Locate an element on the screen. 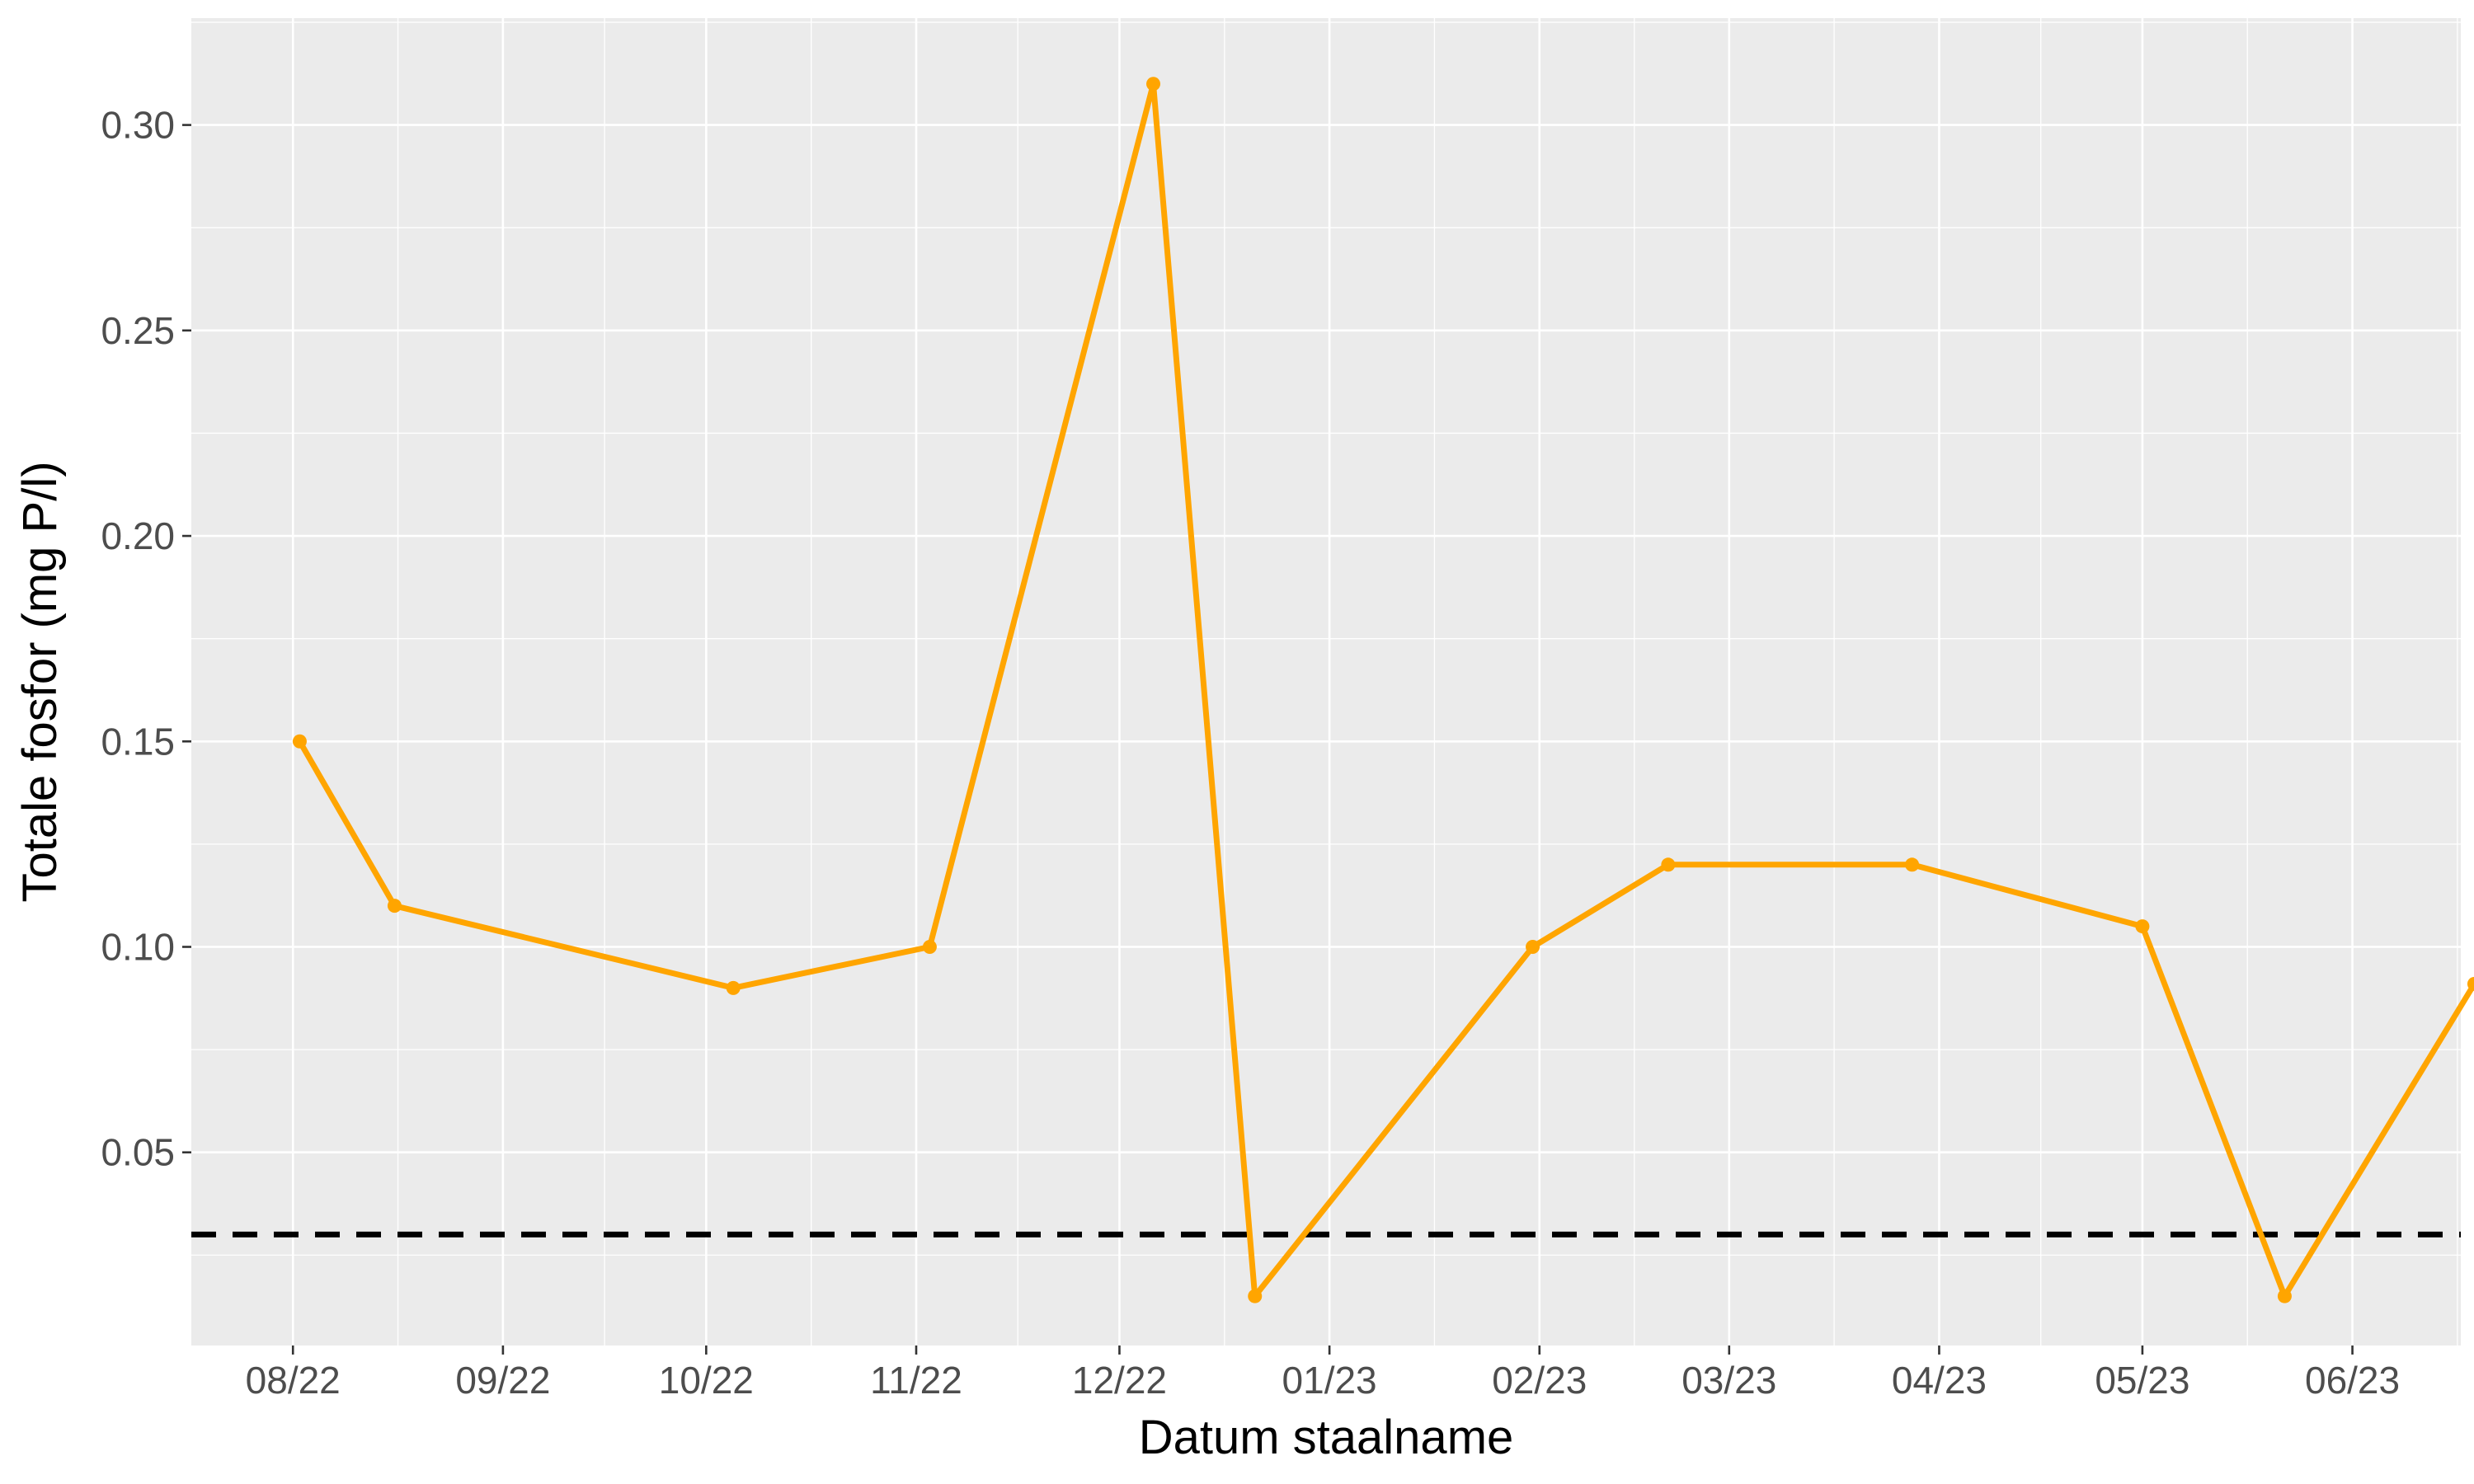  x-tick-label: 03/23 is located at coordinates (1728, 1380).